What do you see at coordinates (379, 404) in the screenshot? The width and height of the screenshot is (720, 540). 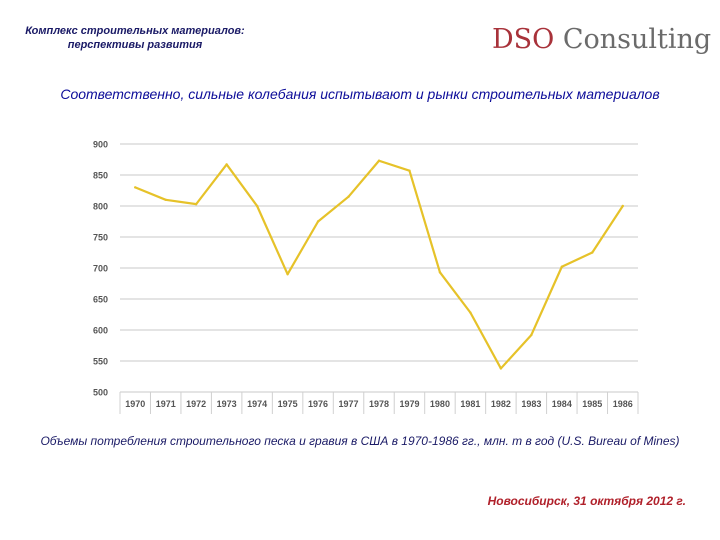 I see `x-tick-label: 1978` at bounding box center [379, 404].